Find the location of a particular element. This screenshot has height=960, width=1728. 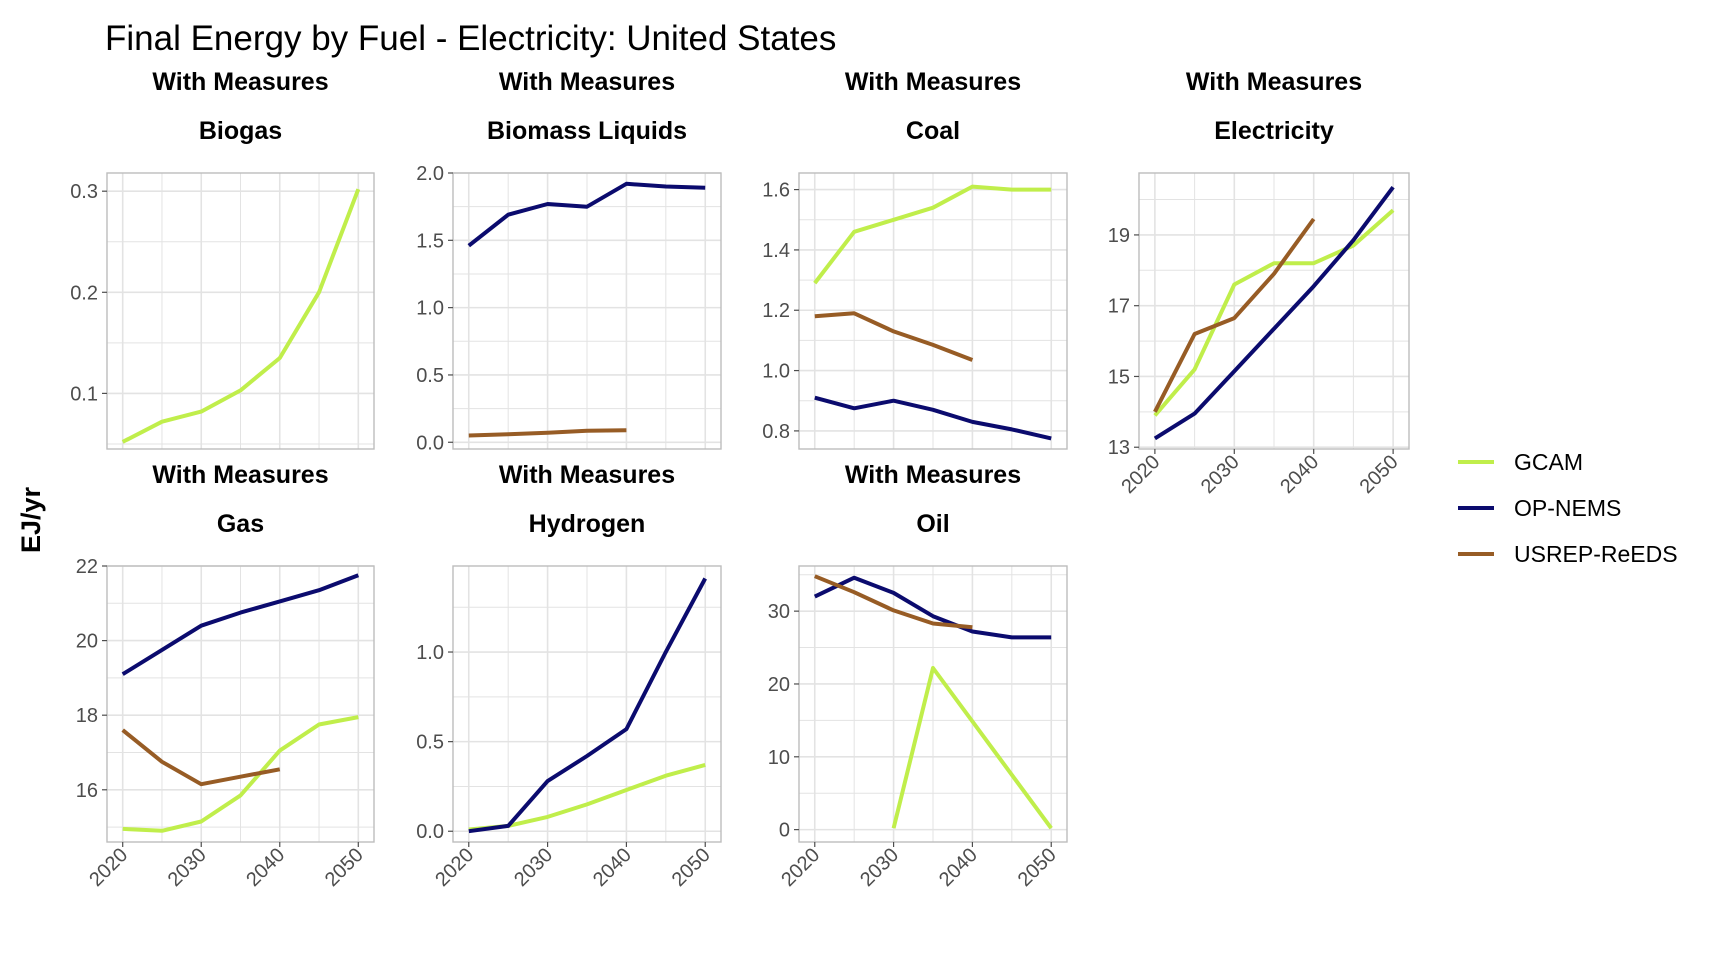

legend: GCAM OP-NEMS USREP-ReEDS is located at coordinates (1568, 508).